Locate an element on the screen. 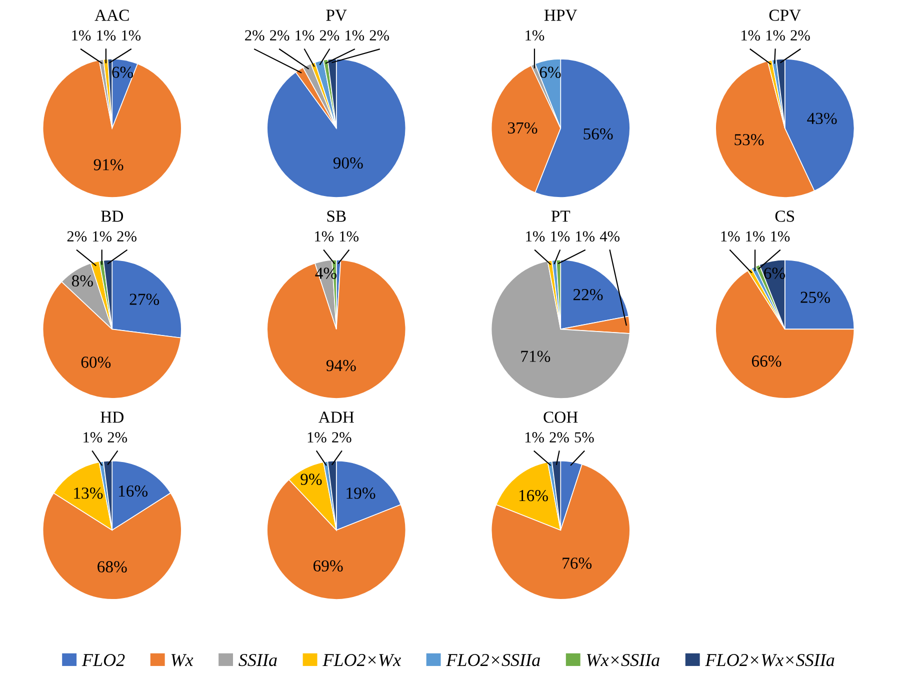 The width and height of the screenshot is (897, 693). data-label: 90% is located at coordinates (348, 163).